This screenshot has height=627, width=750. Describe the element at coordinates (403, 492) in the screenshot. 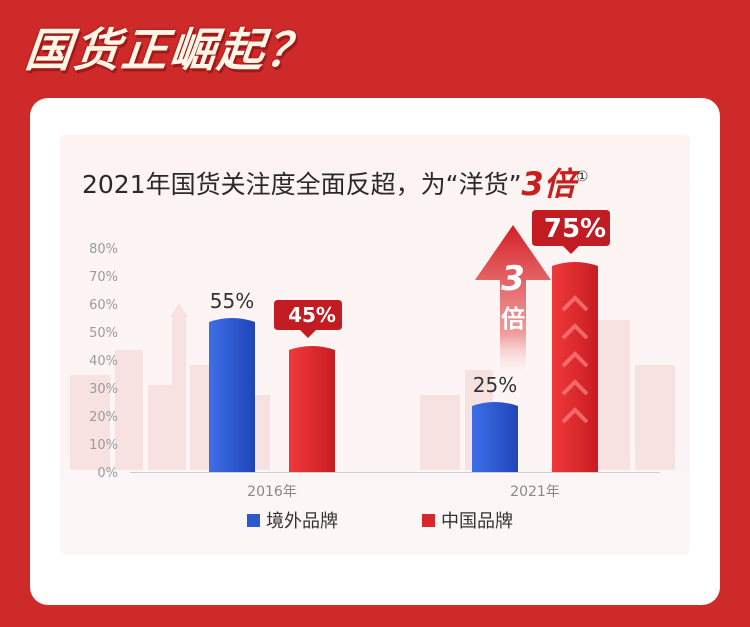

I see `x-axis-labels: 2016年 2021年` at that location.